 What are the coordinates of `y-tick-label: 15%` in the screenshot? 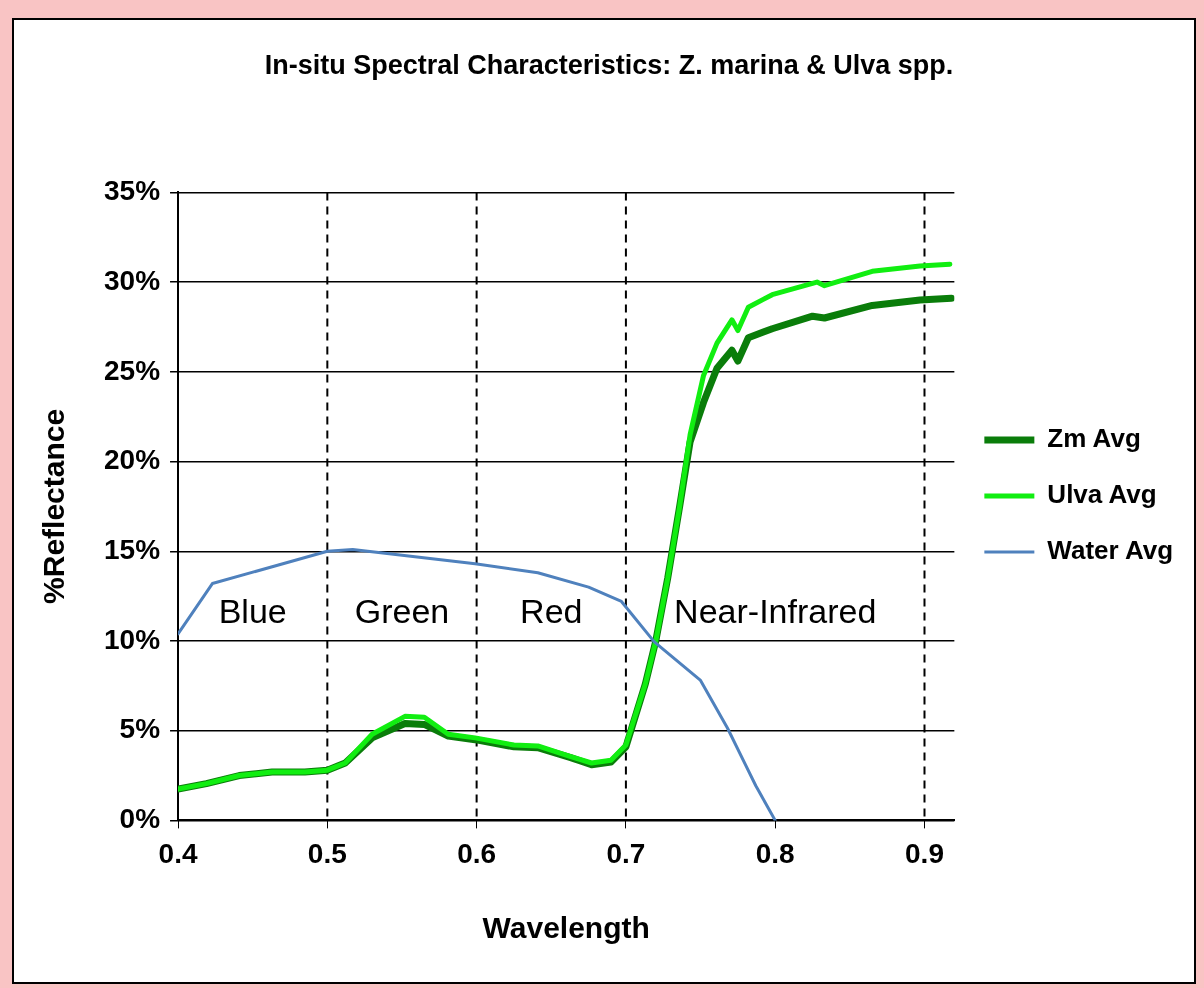 It's located at (132, 549).